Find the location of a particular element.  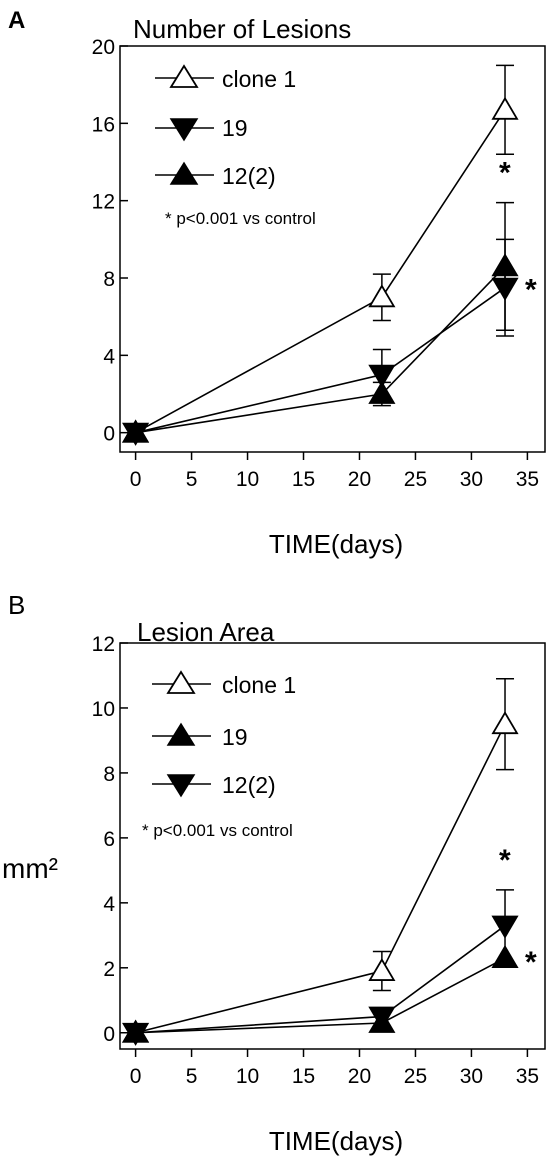

y-tick-label: 6 is located at coordinates (109, 839).